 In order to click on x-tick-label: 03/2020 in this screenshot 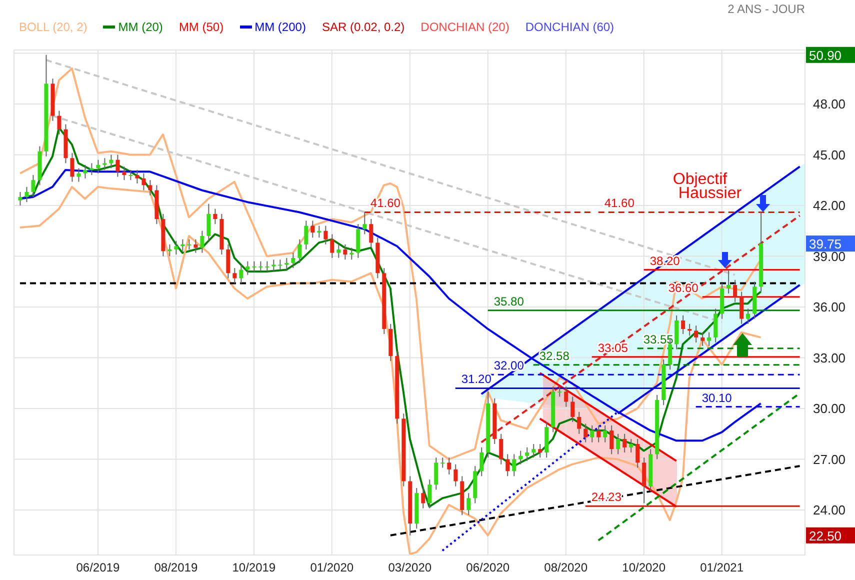, I will do `click(410, 567)`.